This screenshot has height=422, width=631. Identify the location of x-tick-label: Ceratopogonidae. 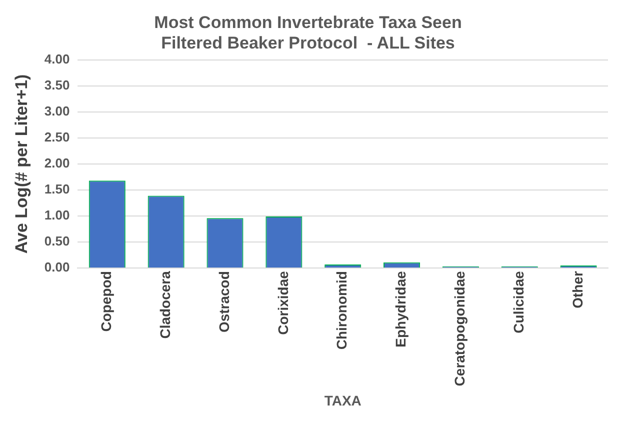
(460, 328).